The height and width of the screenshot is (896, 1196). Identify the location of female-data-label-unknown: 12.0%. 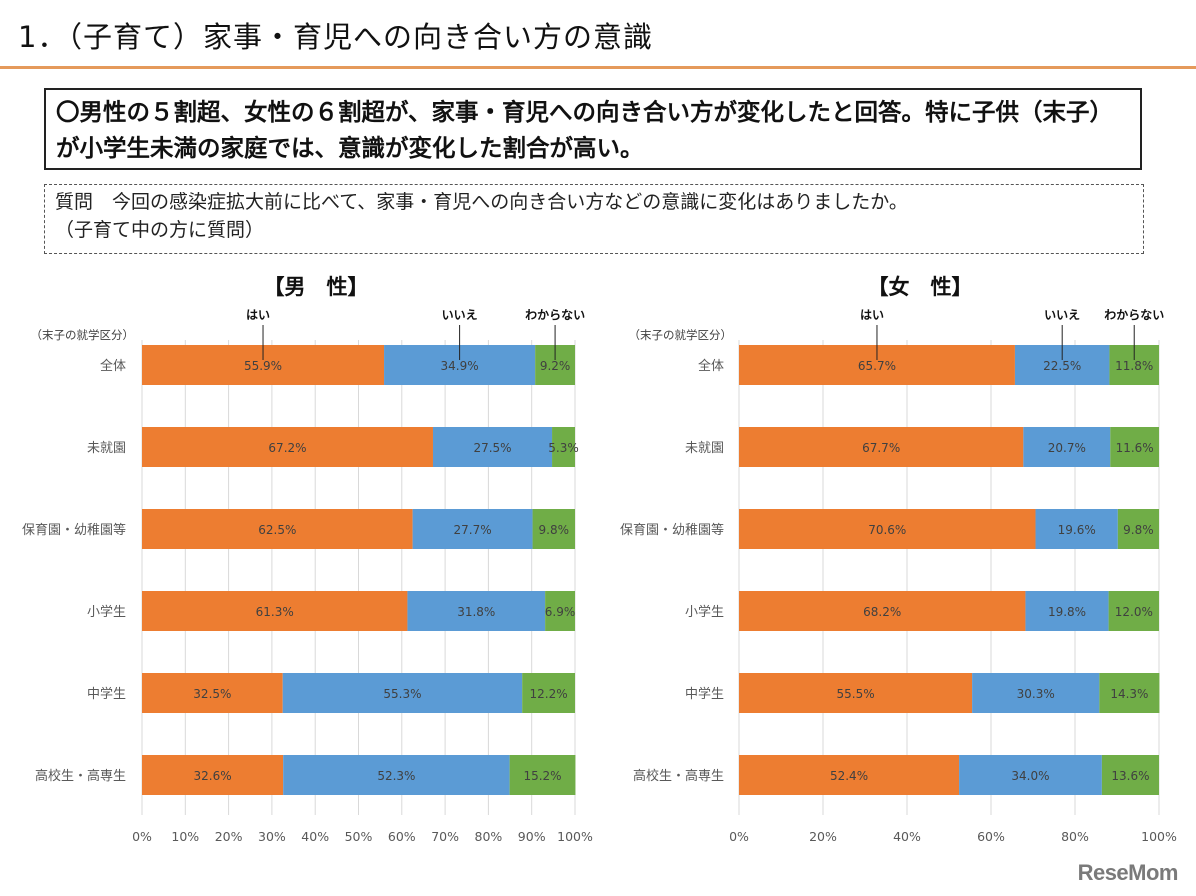
(1134, 612).